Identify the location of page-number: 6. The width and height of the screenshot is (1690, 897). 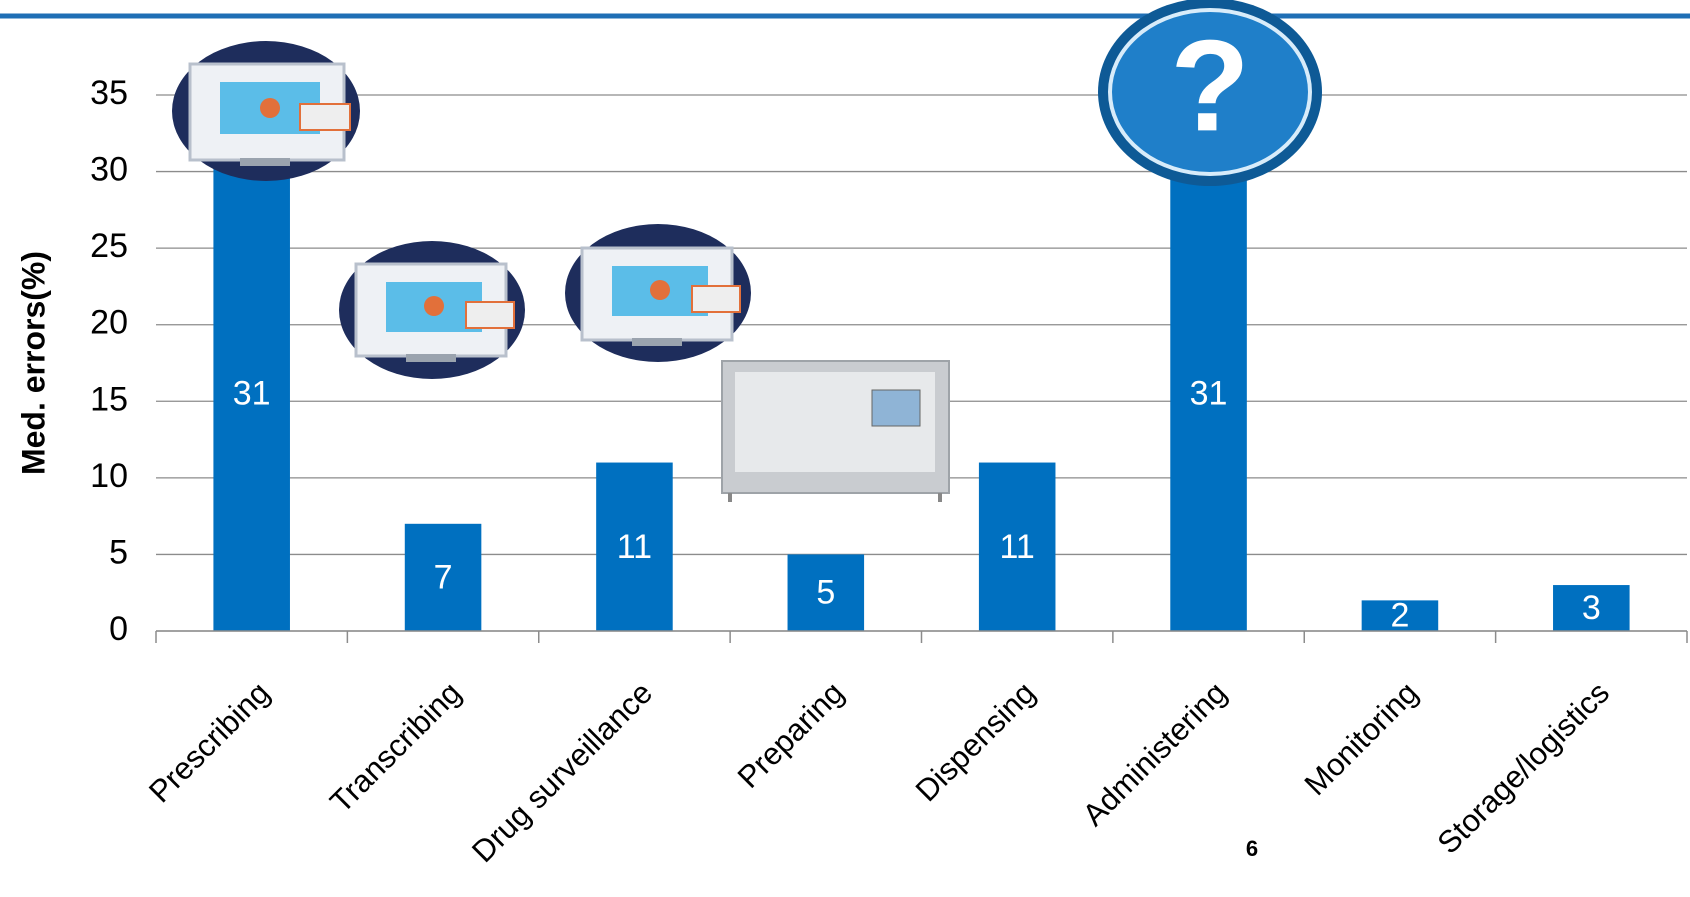
(1252, 848).